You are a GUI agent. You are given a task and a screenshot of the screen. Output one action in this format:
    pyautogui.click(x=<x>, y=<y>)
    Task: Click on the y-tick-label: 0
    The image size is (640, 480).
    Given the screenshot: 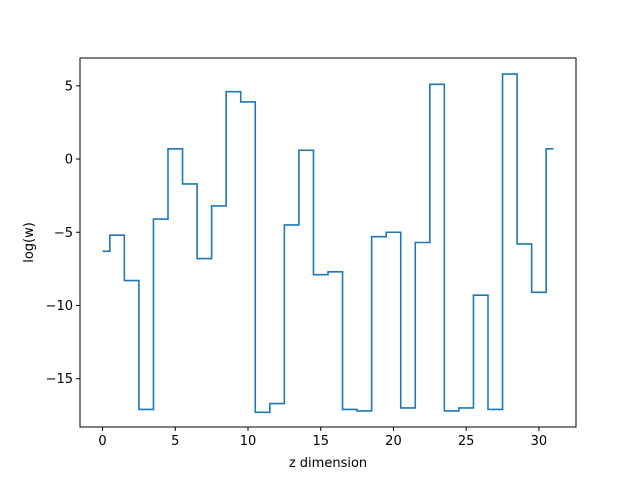 What is the action you would take?
    pyautogui.click(x=69, y=160)
    